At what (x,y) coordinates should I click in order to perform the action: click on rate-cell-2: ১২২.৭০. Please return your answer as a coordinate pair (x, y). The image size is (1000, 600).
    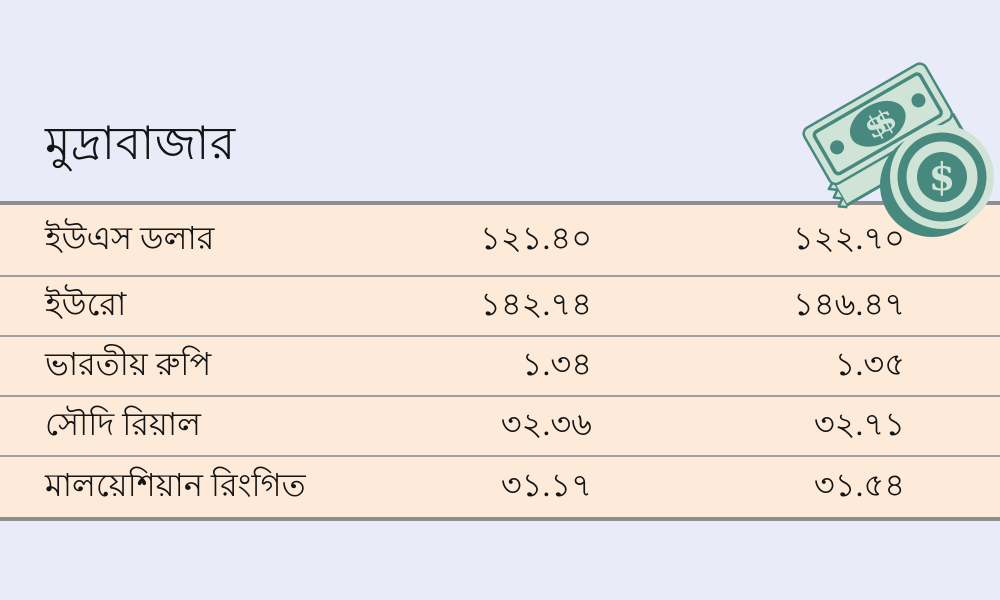
    Looking at the image, I should click on (849, 238).